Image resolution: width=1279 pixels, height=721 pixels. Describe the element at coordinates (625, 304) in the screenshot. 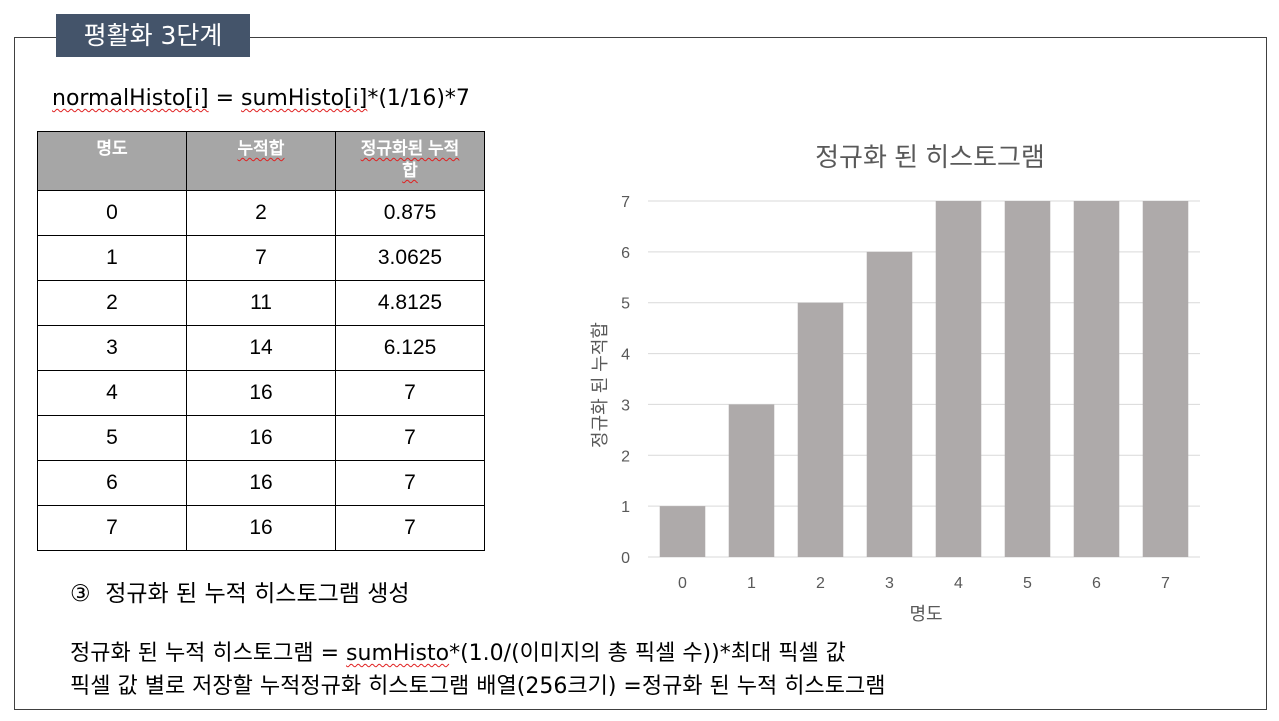

I see `y-tick-label: 5` at that location.